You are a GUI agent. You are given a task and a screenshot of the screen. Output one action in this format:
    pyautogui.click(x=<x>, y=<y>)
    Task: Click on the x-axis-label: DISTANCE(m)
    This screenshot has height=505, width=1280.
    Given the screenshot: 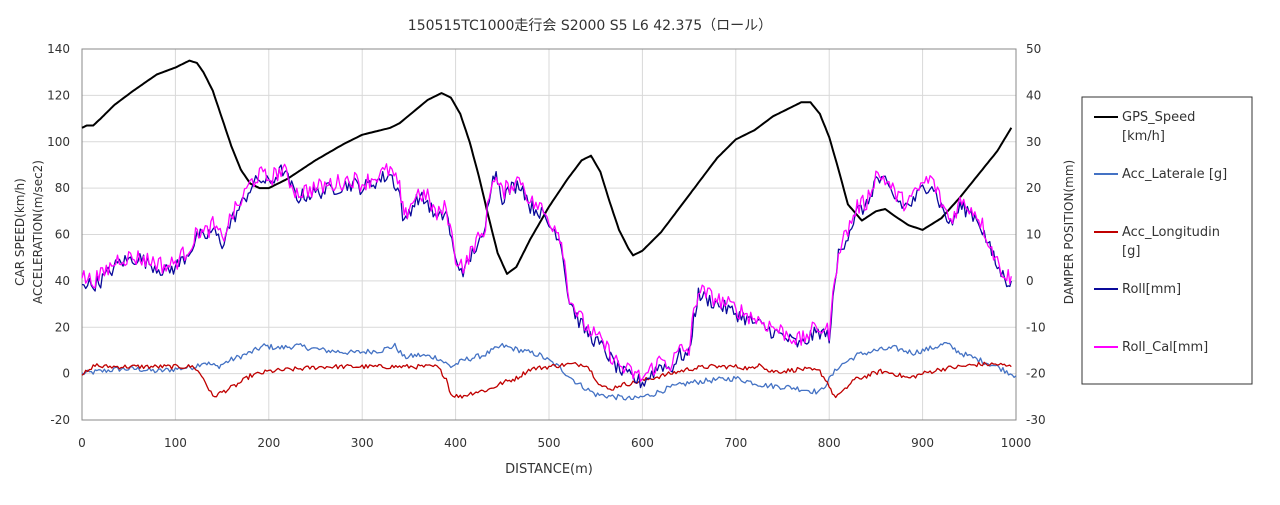 What is the action you would take?
    pyautogui.click(x=549, y=469)
    